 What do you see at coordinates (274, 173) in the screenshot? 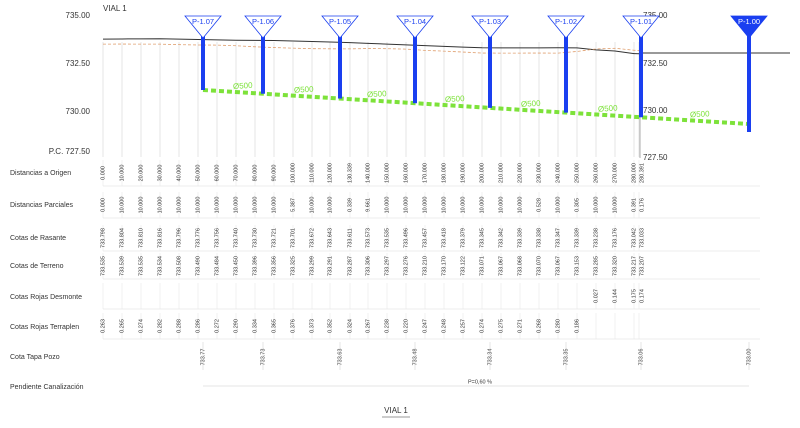
I see `cell-value: 90.000` at bounding box center [274, 173].